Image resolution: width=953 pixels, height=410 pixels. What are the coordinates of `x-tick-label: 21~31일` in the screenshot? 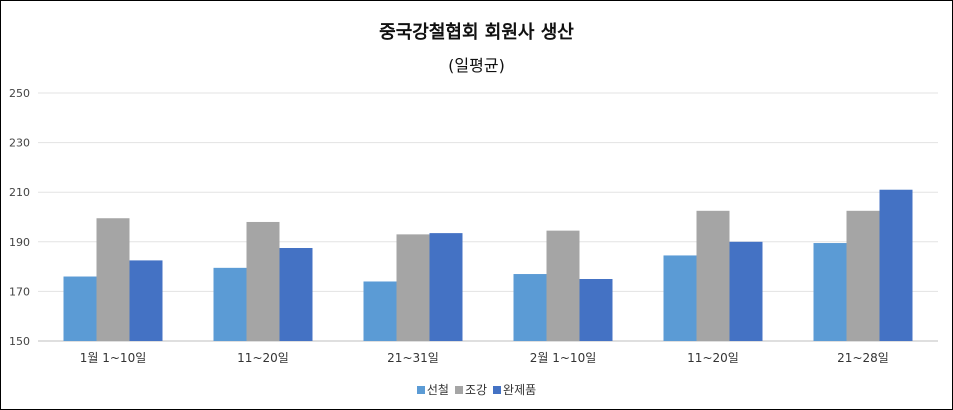 It's located at (413, 358).